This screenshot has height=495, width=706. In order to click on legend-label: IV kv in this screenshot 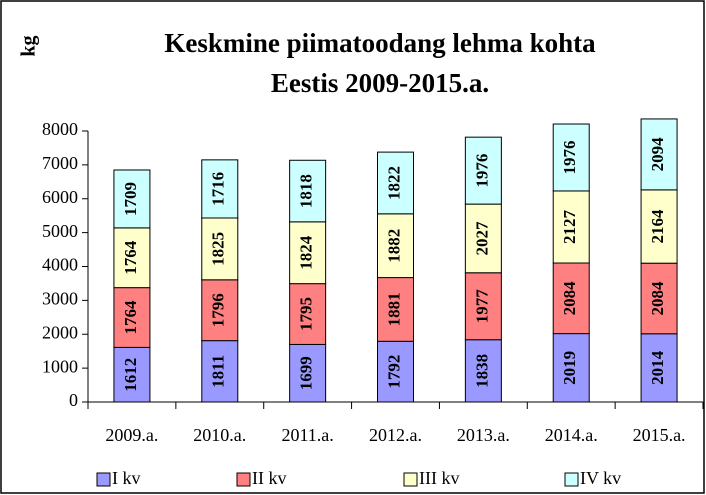, I will do `click(600, 478)`.